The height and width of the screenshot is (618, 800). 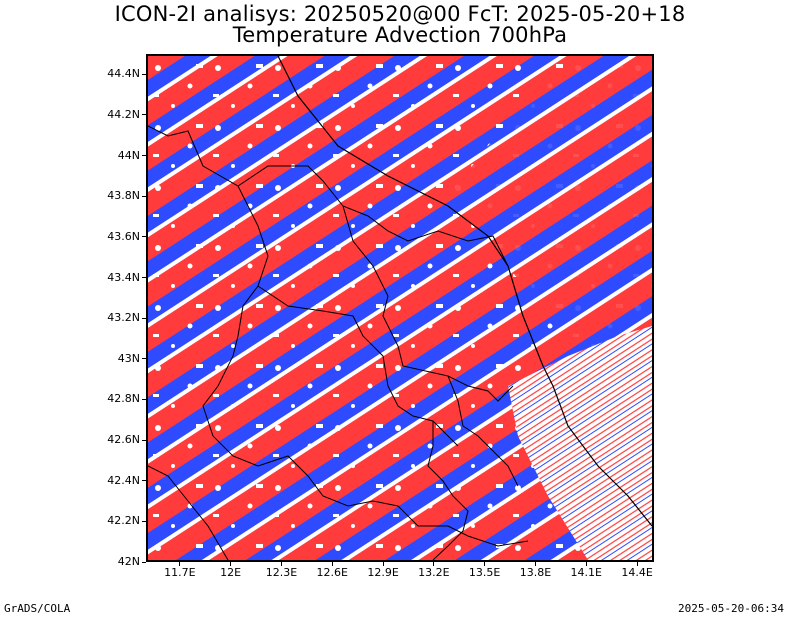 I want to click on lon-tick-label: 14.1E, so click(x=586, y=572).